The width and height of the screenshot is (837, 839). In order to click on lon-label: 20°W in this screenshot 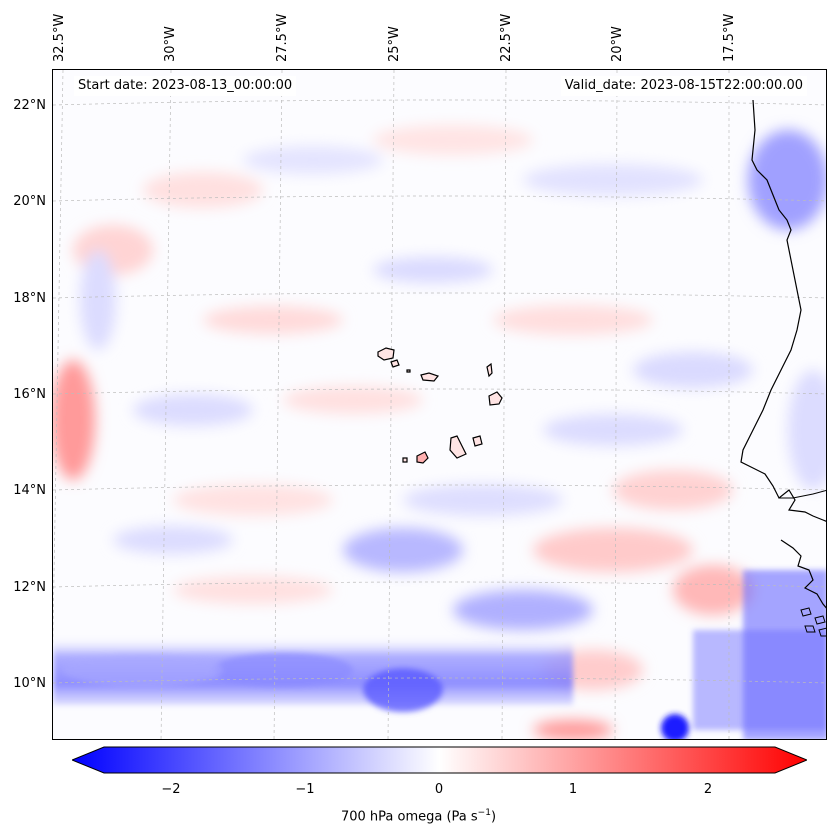, I will do `click(617, 44)`.